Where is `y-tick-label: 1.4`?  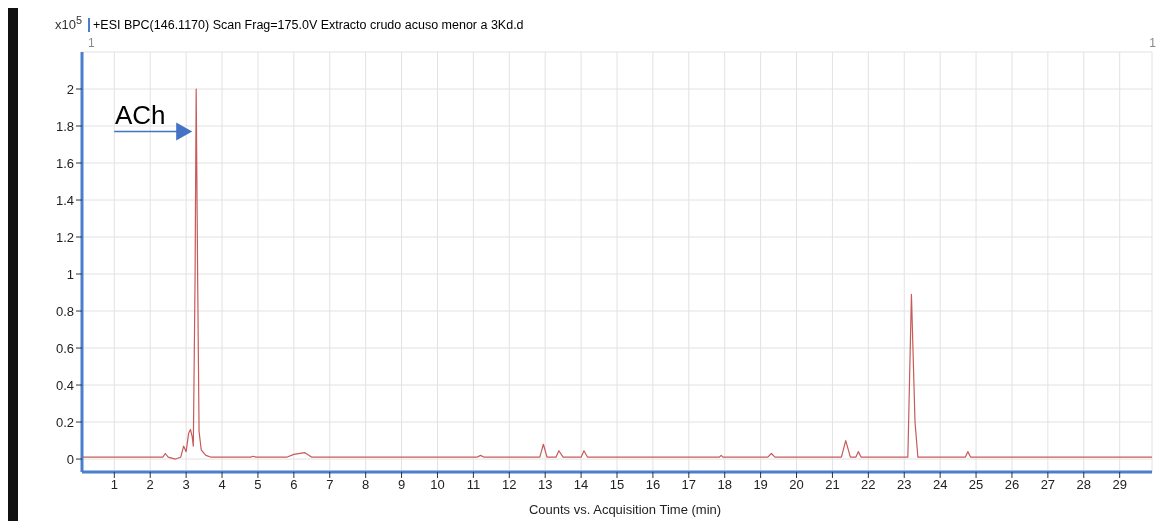
y-tick-label: 1.4 is located at coordinates (64, 200).